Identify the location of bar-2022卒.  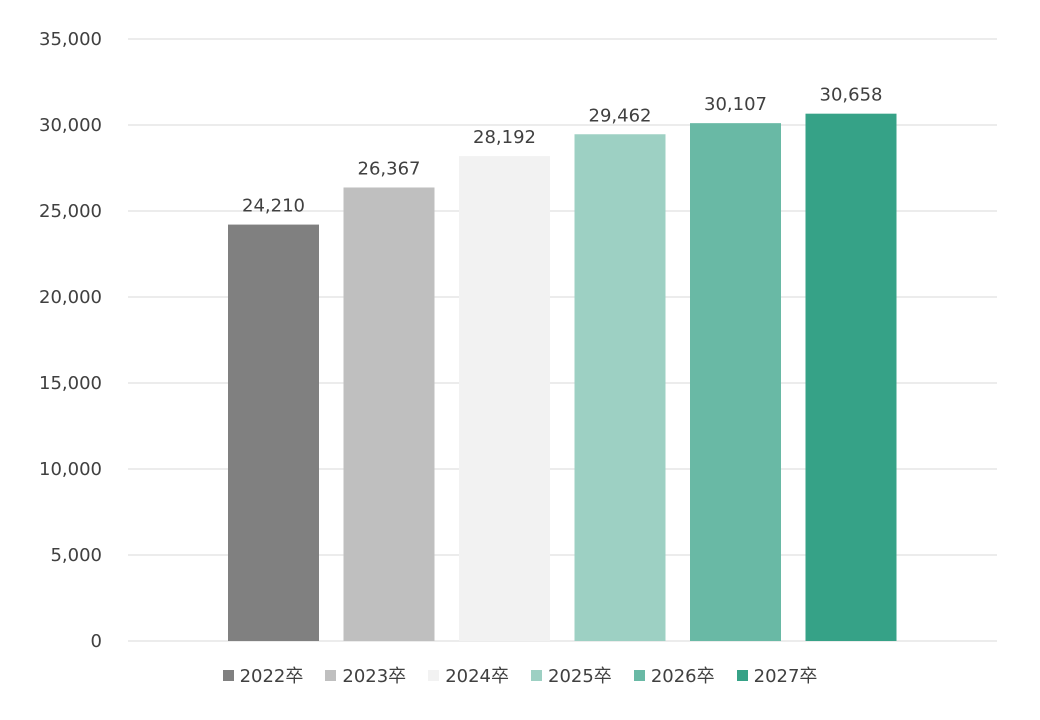
(273, 432).